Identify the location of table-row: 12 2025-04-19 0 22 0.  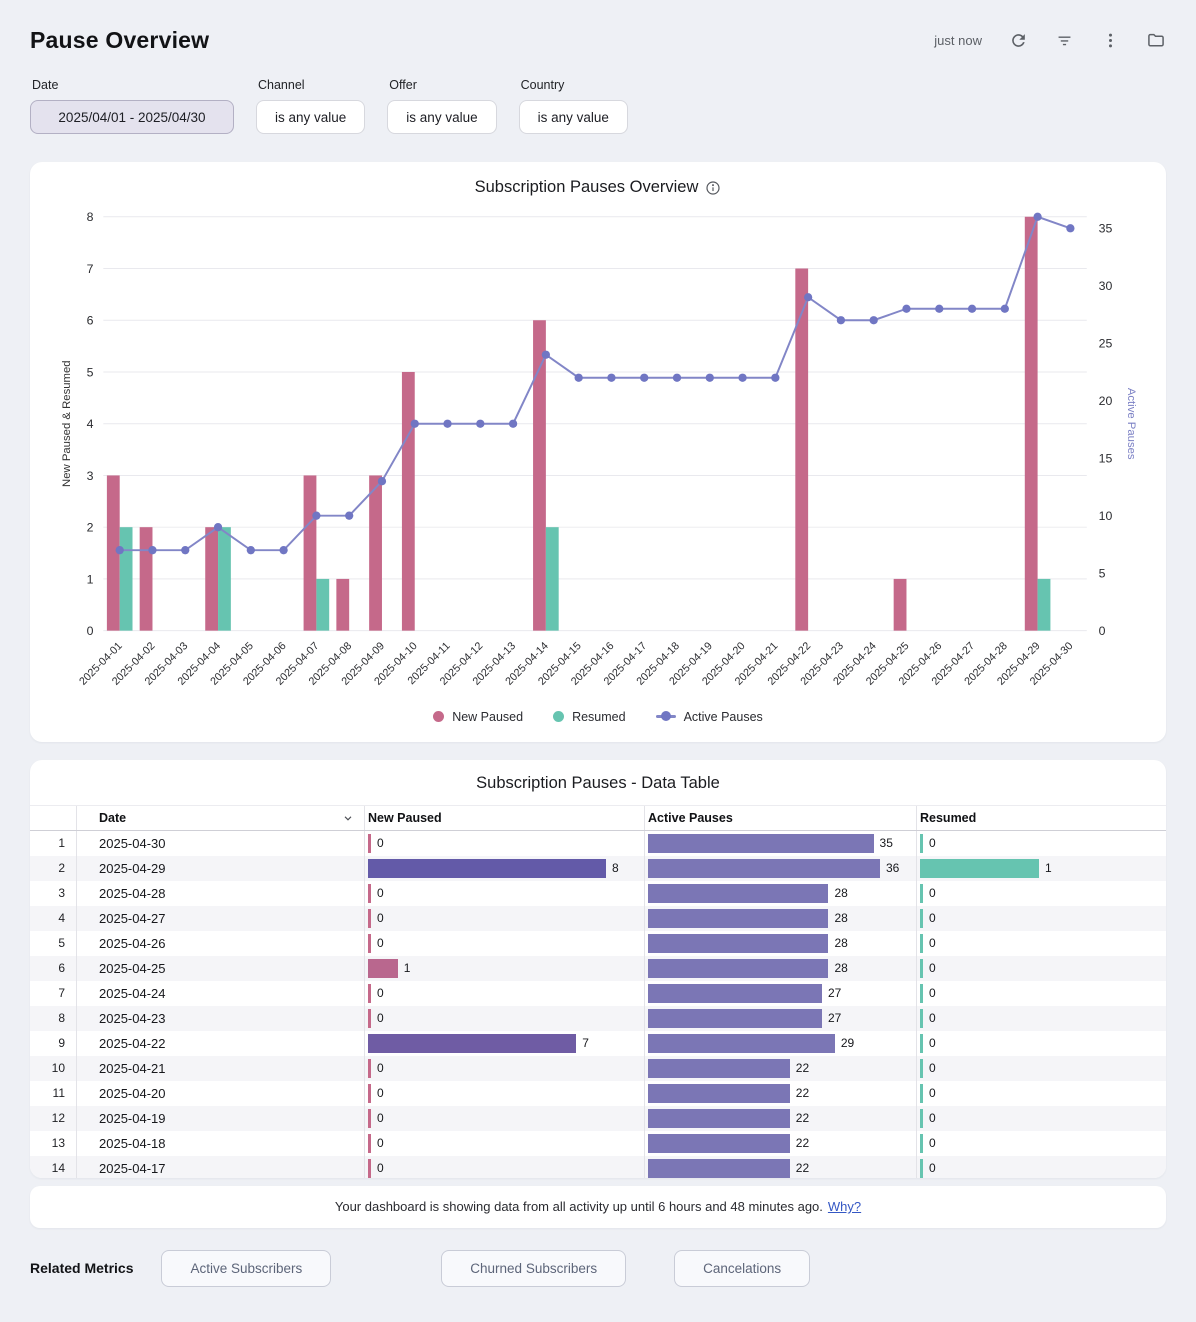
(598, 1118).